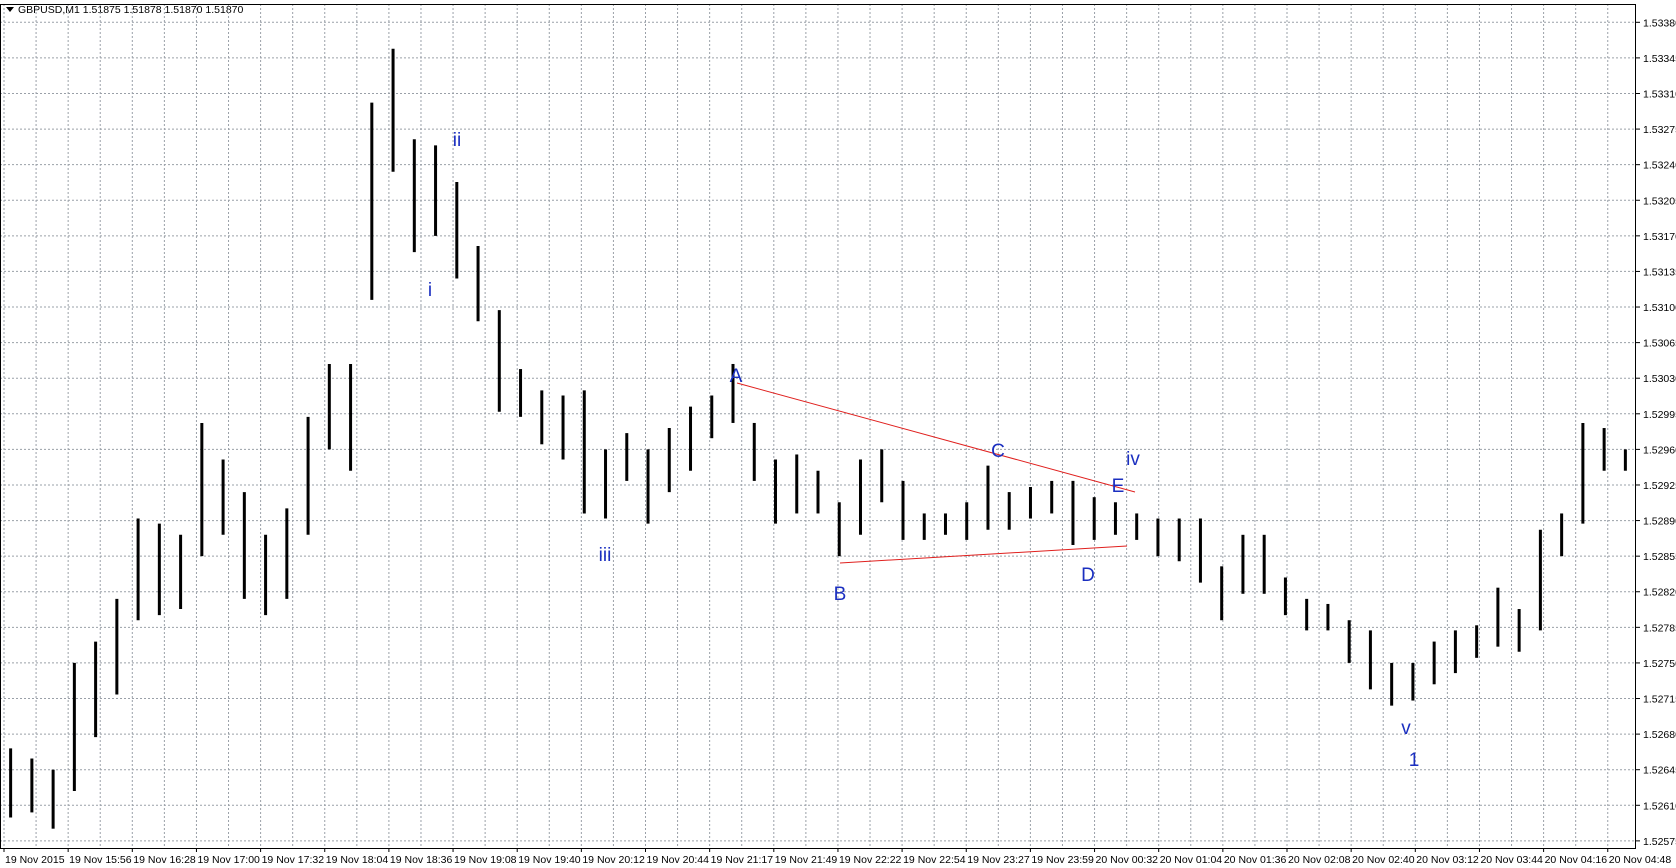 This screenshot has height=868, width=1676. What do you see at coordinates (678, 860) in the screenshot?
I see `x-tick-label: 19 Nov 20:44` at bounding box center [678, 860].